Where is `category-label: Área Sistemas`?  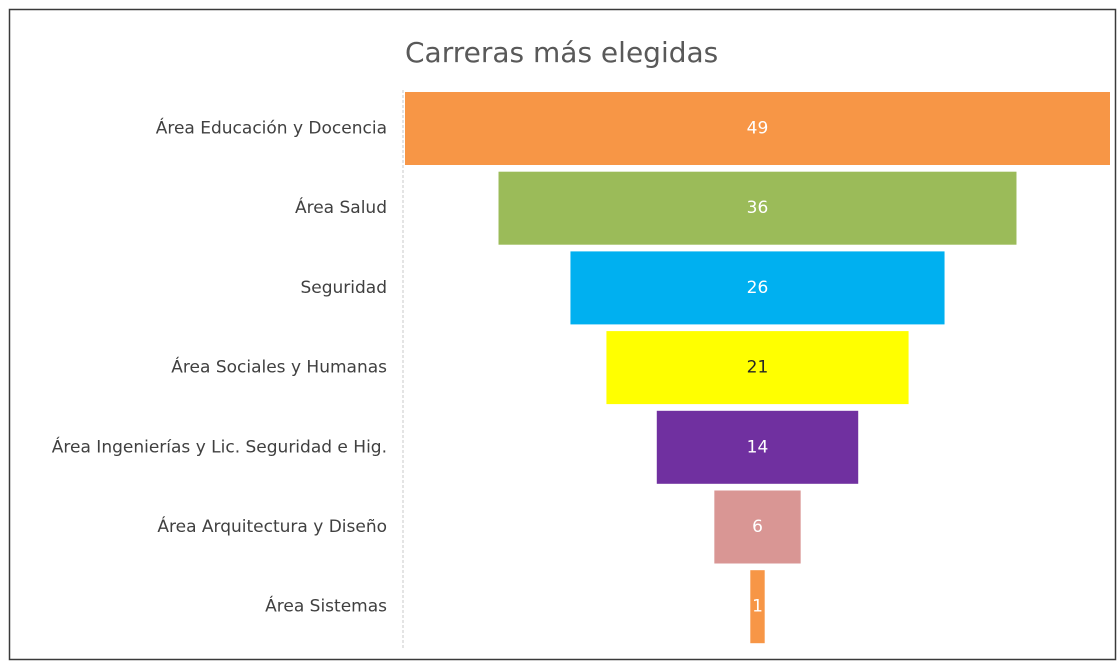 category-label: Área Sistemas is located at coordinates (326, 606).